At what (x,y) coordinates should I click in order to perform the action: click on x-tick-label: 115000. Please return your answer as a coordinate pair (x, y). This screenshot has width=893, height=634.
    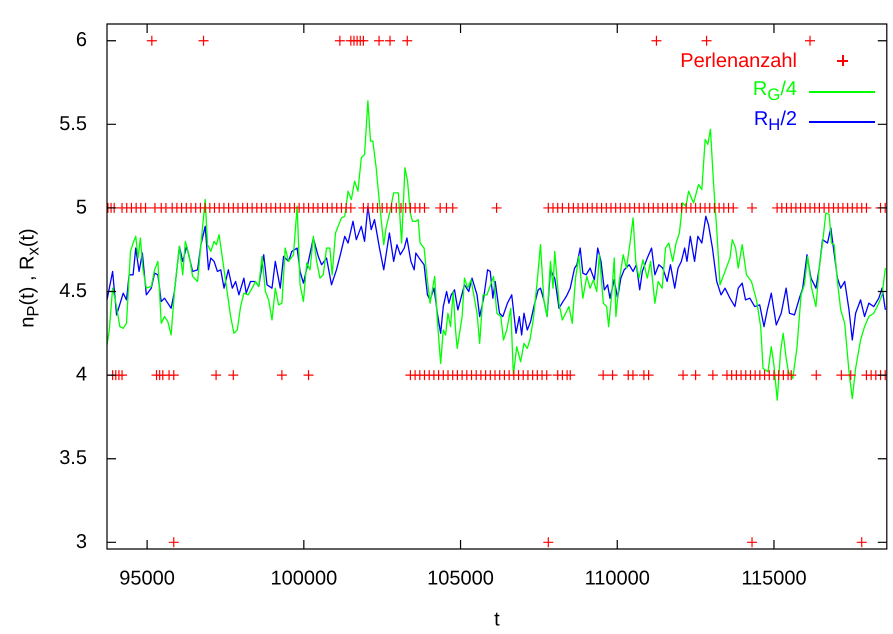
    Looking at the image, I should click on (774, 579).